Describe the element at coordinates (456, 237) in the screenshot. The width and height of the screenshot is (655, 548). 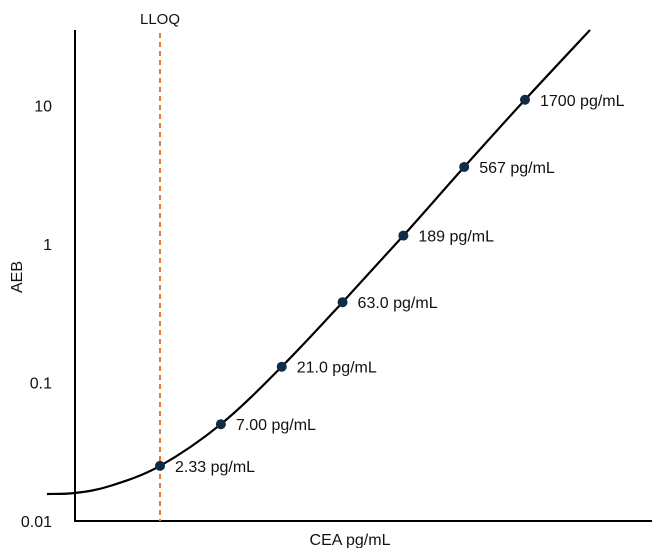
I see `data-label: 189 pg/mL` at that location.